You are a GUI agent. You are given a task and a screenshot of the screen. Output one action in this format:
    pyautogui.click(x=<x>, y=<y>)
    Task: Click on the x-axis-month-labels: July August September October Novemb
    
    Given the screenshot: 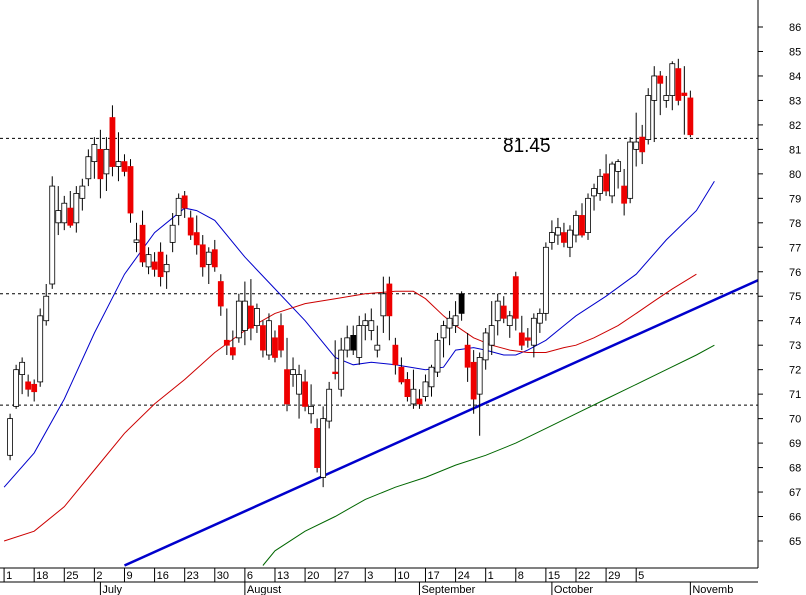 What is the action you would take?
    pyautogui.click(x=416, y=588)
    